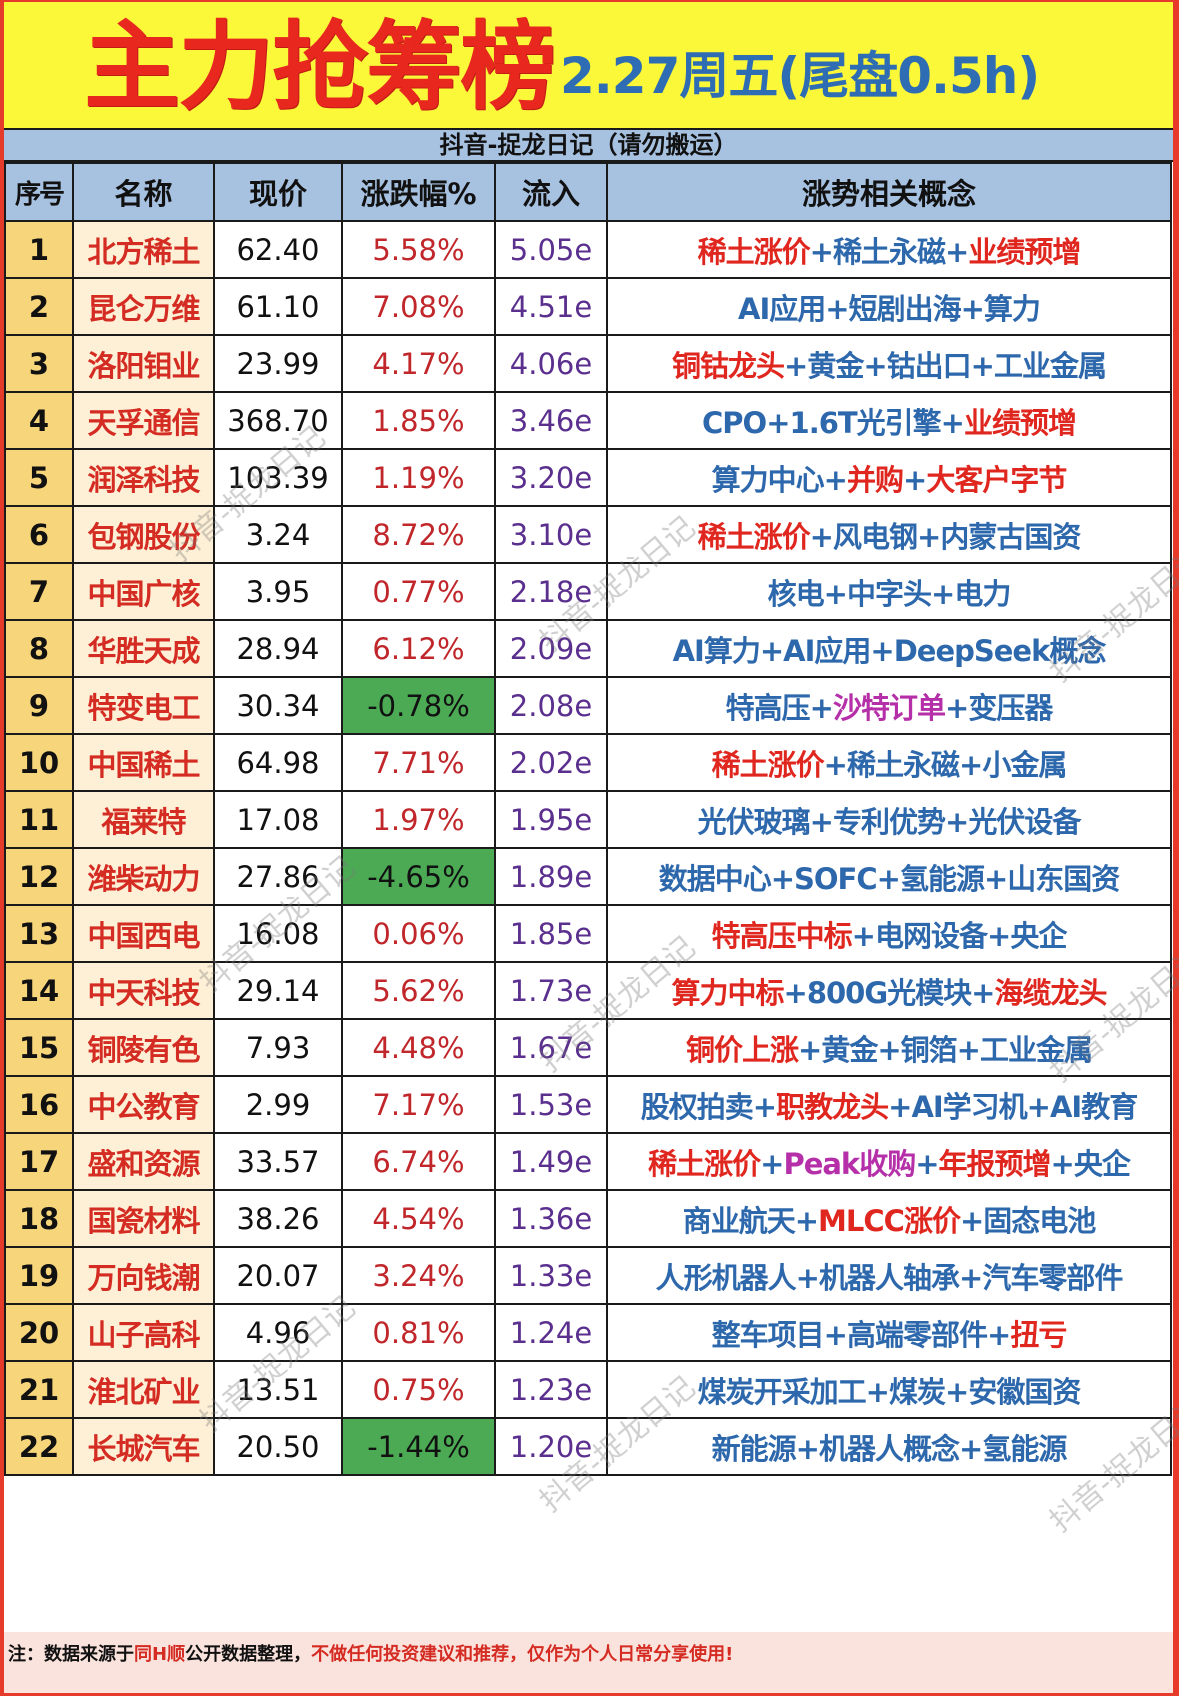  Describe the element at coordinates (588, 66) in the screenshot. I see `title-banner: 主力抢筹榜 2.27周五(尾盘0.5h)` at that location.